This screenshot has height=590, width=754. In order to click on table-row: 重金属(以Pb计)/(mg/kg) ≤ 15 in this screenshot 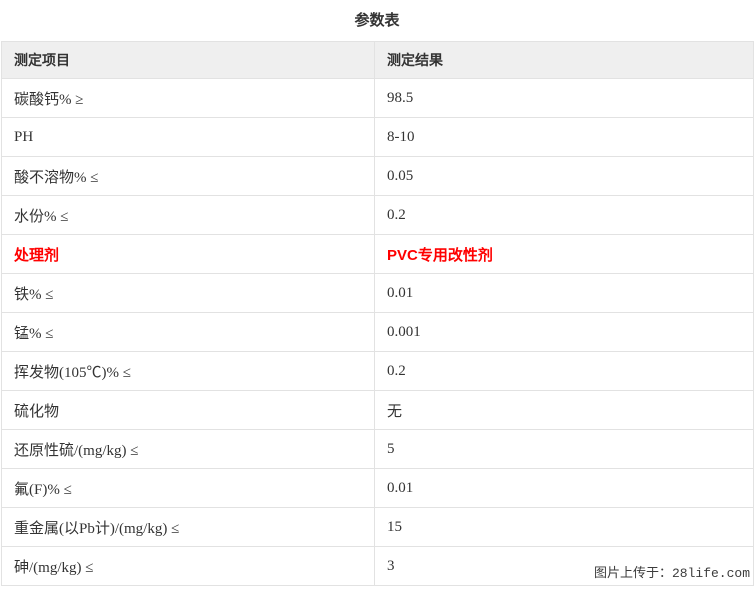, I will do `click(377, 527)`.